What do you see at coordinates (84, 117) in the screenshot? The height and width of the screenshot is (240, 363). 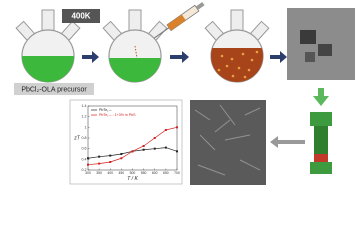 I see `y-tick-label: 1.2` at bounding box center [84, 117].